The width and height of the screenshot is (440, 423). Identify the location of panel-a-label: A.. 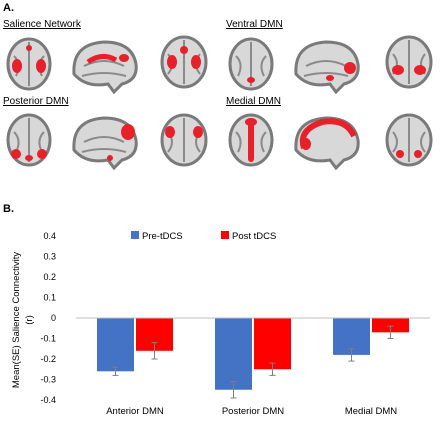
(8, 8).